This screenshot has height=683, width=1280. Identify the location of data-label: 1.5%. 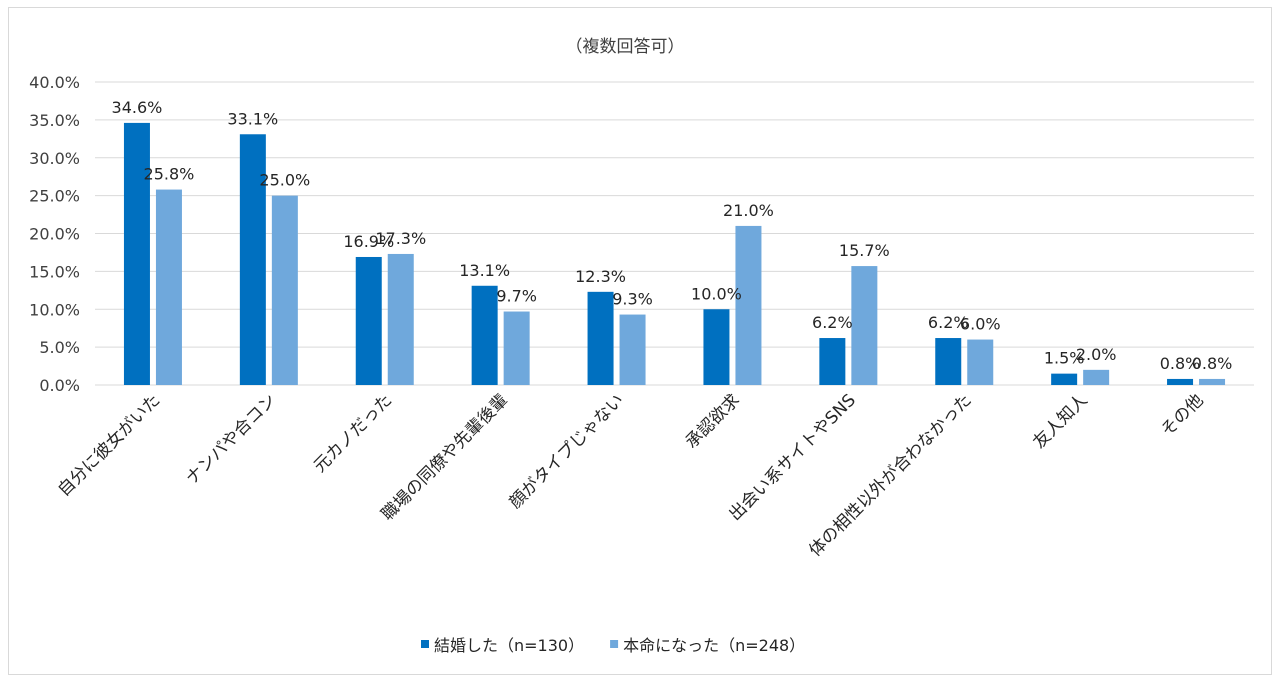
(1064, 358).